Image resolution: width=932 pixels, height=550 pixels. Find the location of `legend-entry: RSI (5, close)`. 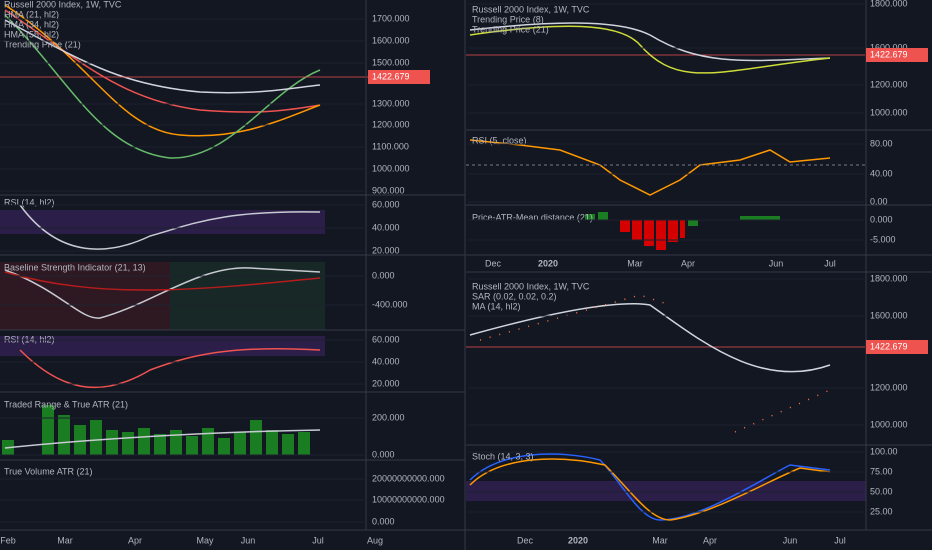

legend-entry: RSI (5, close) is located at coordinates (499, 140).